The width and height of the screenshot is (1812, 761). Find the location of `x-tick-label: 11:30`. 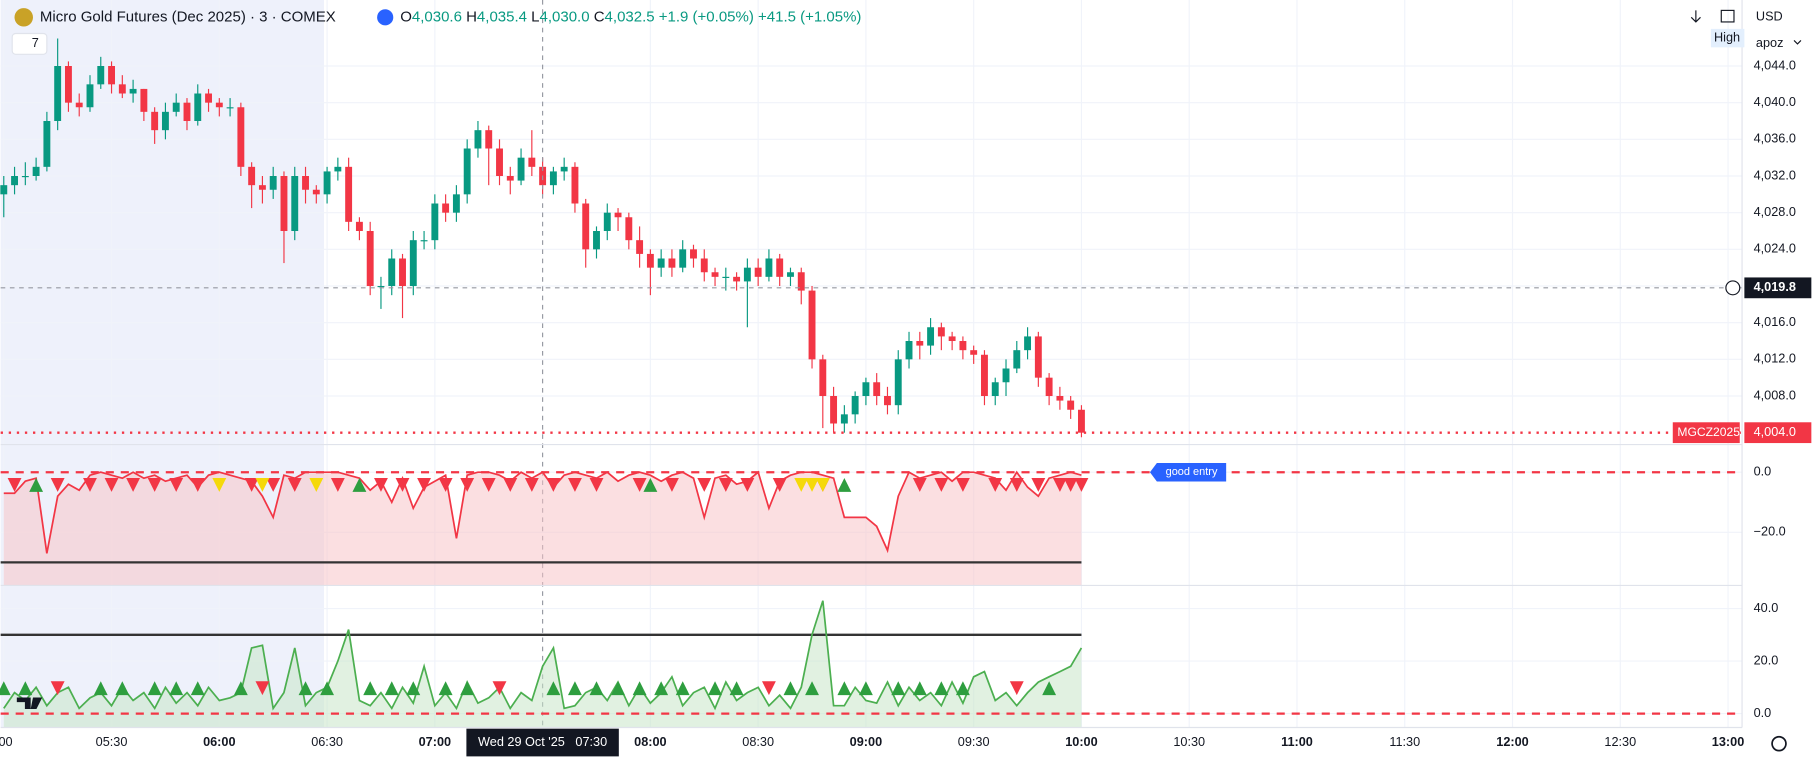

x-tick-label: 11:30 is located at coordinates (1404, 742).